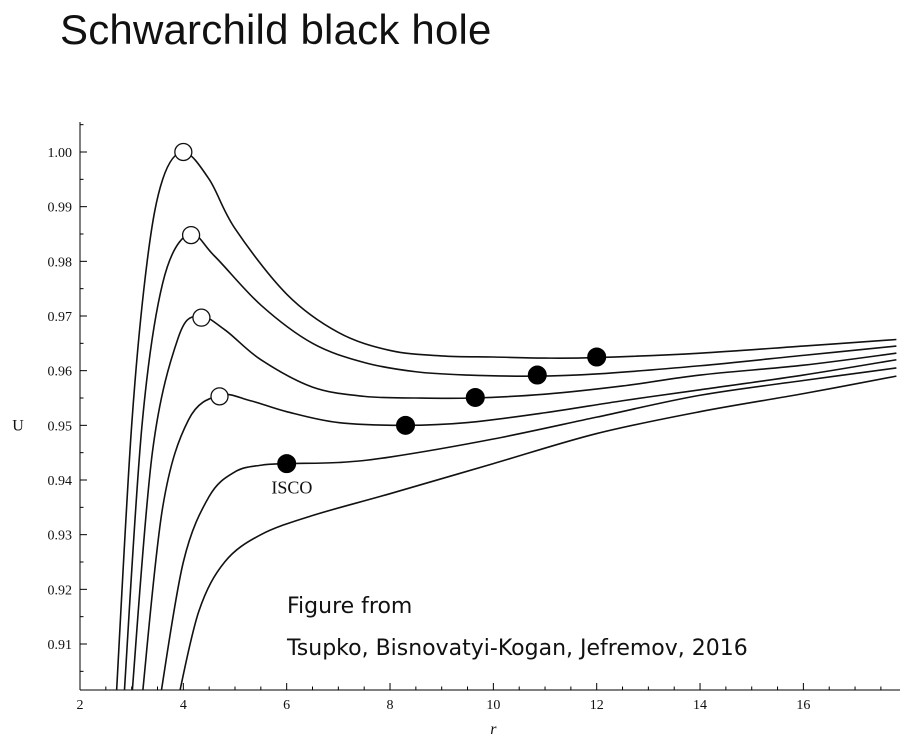  Describe the element at coordinates (183, 705) in the screenshot. I see `x-tick-label: 4` at that location.